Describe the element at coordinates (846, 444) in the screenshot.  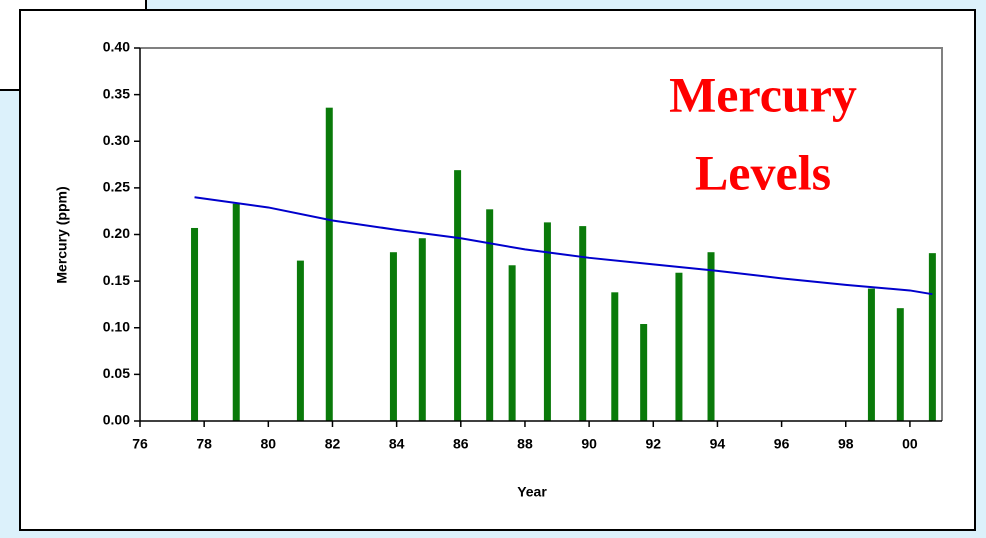
I see `x-tick-label: 98` at that location.